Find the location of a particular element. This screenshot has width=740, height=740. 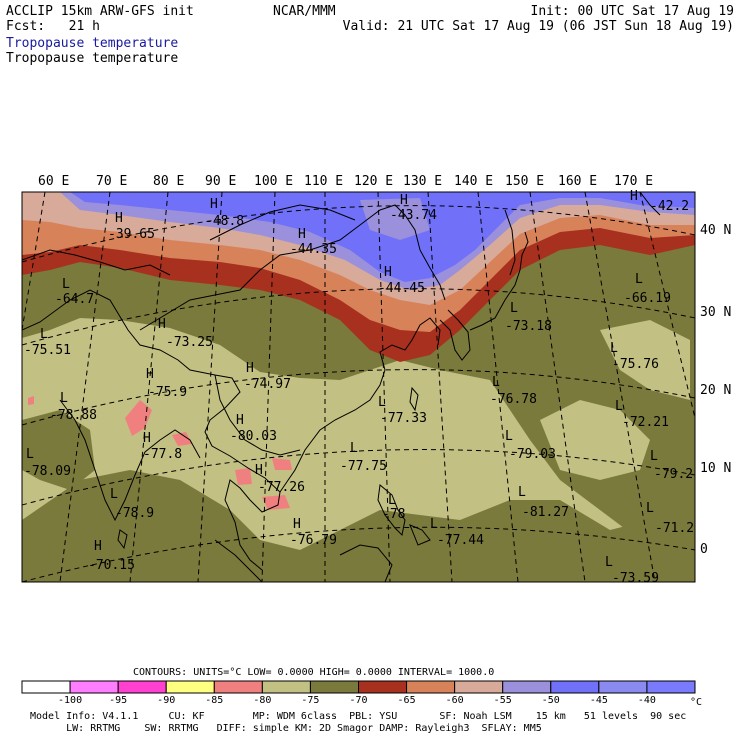

legend-tick-label: -75 is located at coordinates (310, 700).